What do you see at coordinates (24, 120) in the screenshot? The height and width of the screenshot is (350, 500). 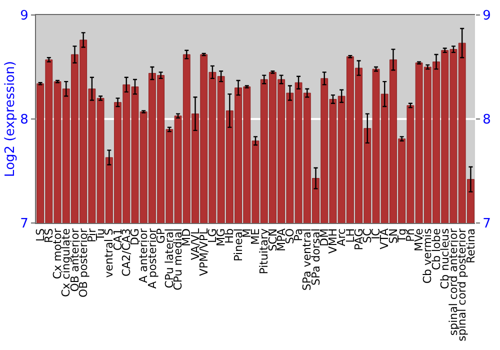 I see `y-tick-label: 8` at bounding box center [24, 120].